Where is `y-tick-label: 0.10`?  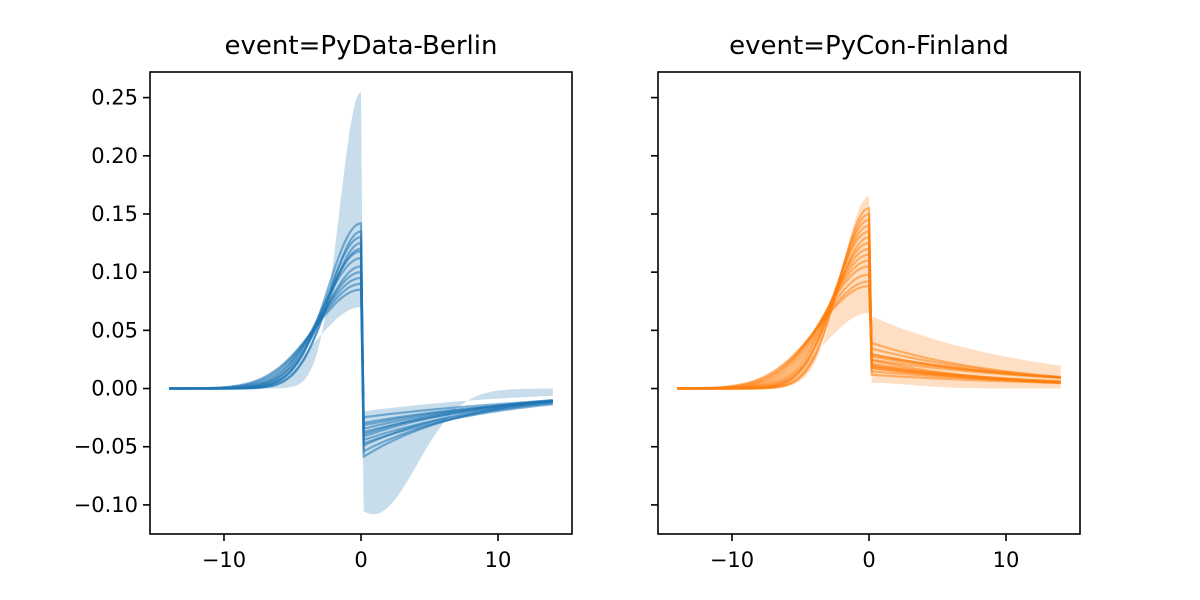 y-tick-label: 0.10 is located at coordinates (114, 272).